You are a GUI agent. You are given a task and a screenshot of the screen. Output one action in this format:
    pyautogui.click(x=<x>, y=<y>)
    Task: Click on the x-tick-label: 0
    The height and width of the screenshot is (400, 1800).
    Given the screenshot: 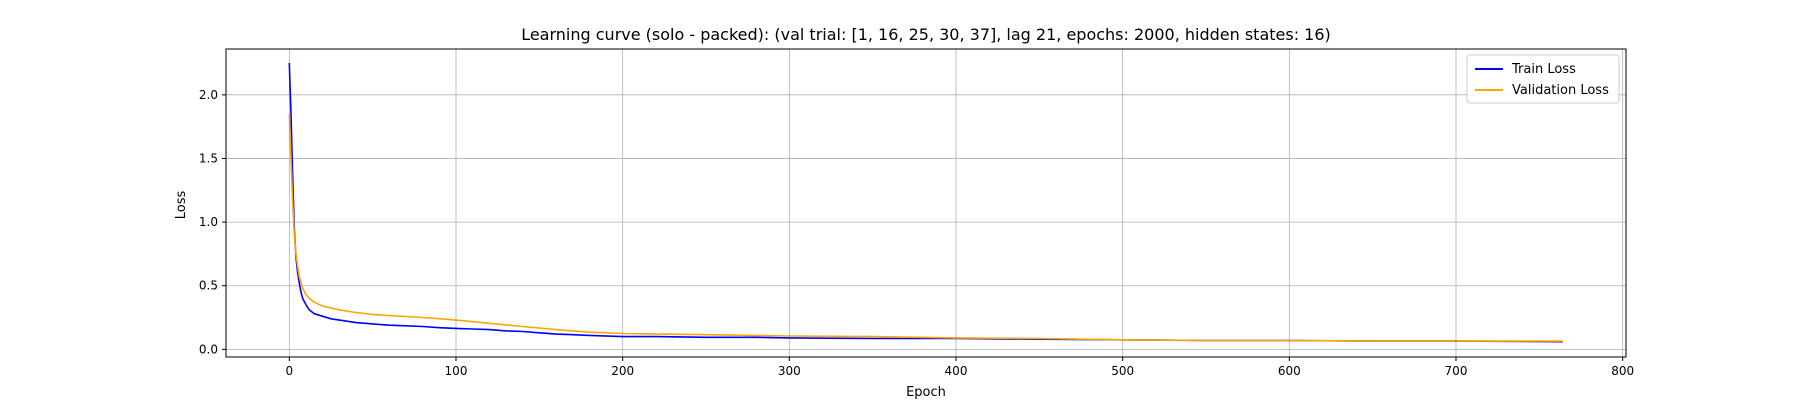 What is the action you would take?
    pyautogui.click(x=290, y=371)
    